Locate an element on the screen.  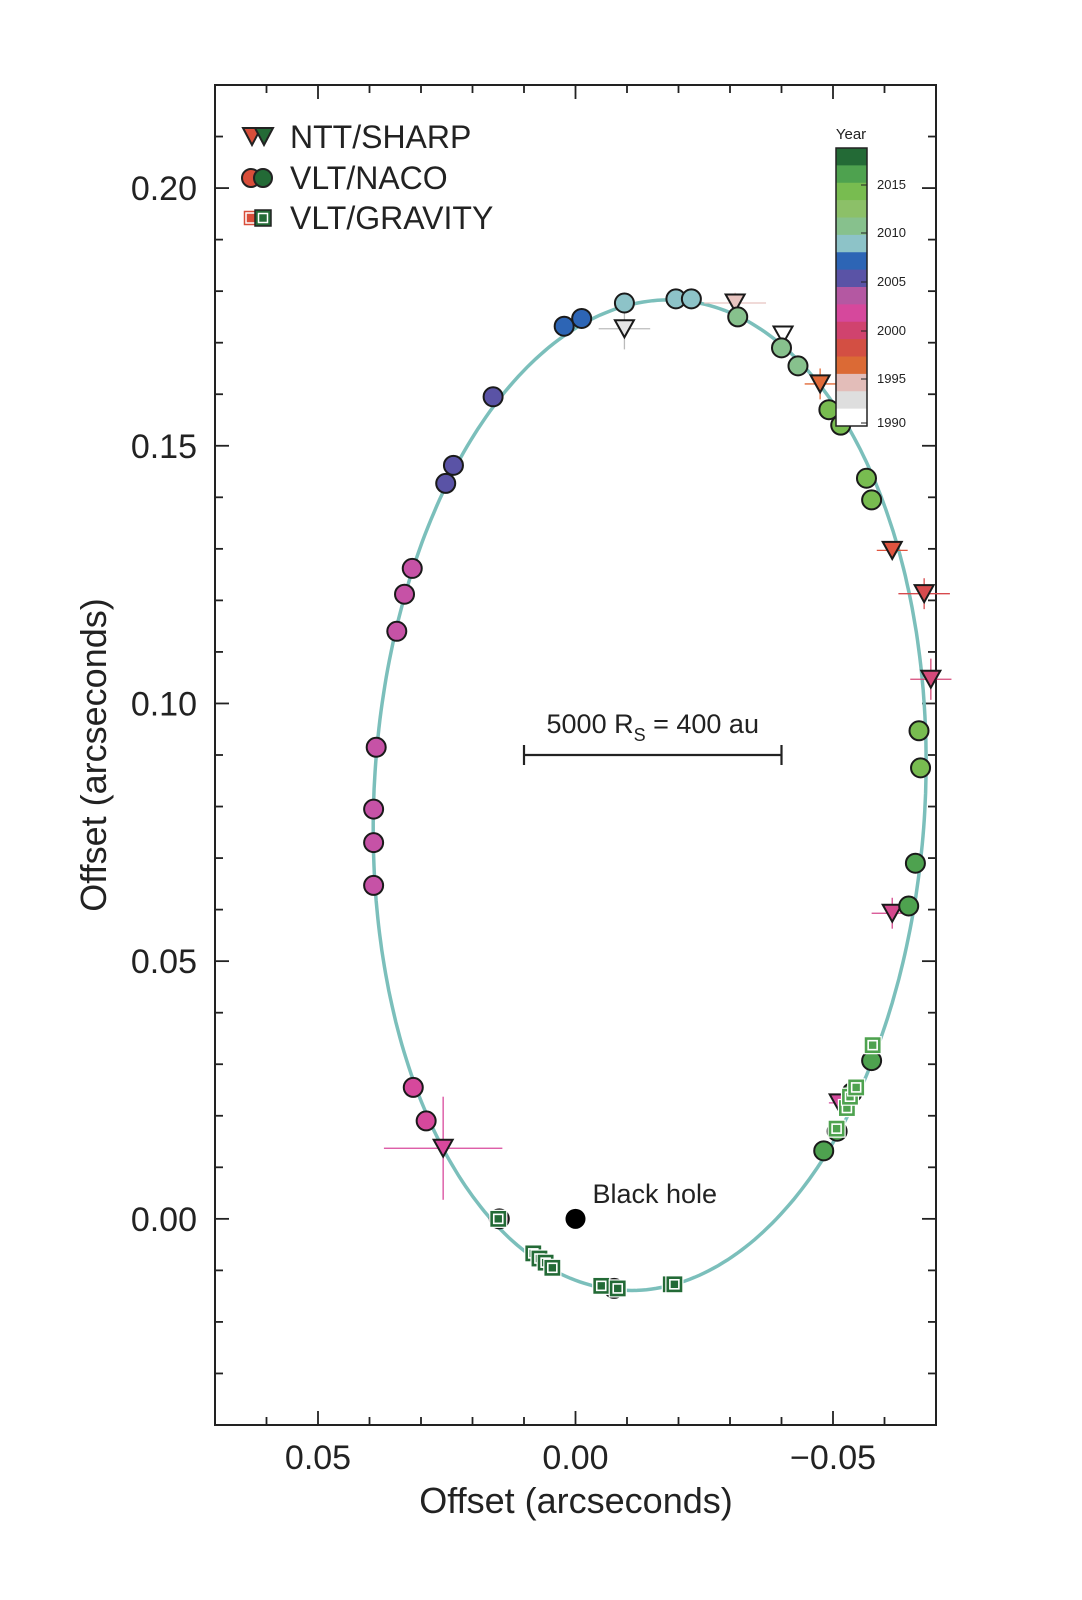
colorbar-title: Year is located at coordinates (851, 134).